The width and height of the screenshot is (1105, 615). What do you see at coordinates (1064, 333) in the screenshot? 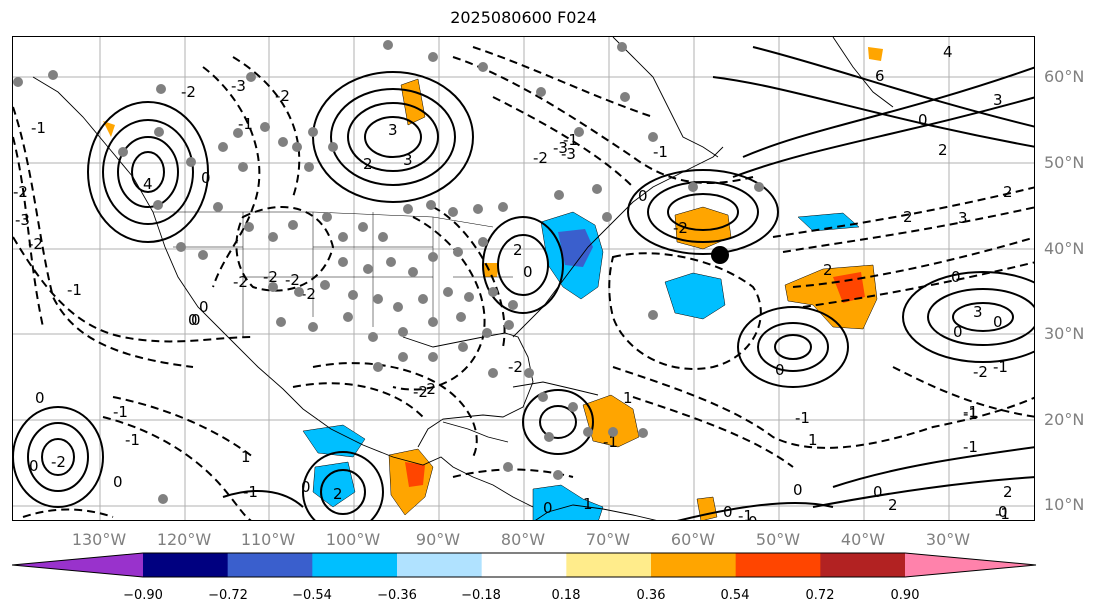
I see `lat-label: 30°N` at bounding box center [1064, 333].